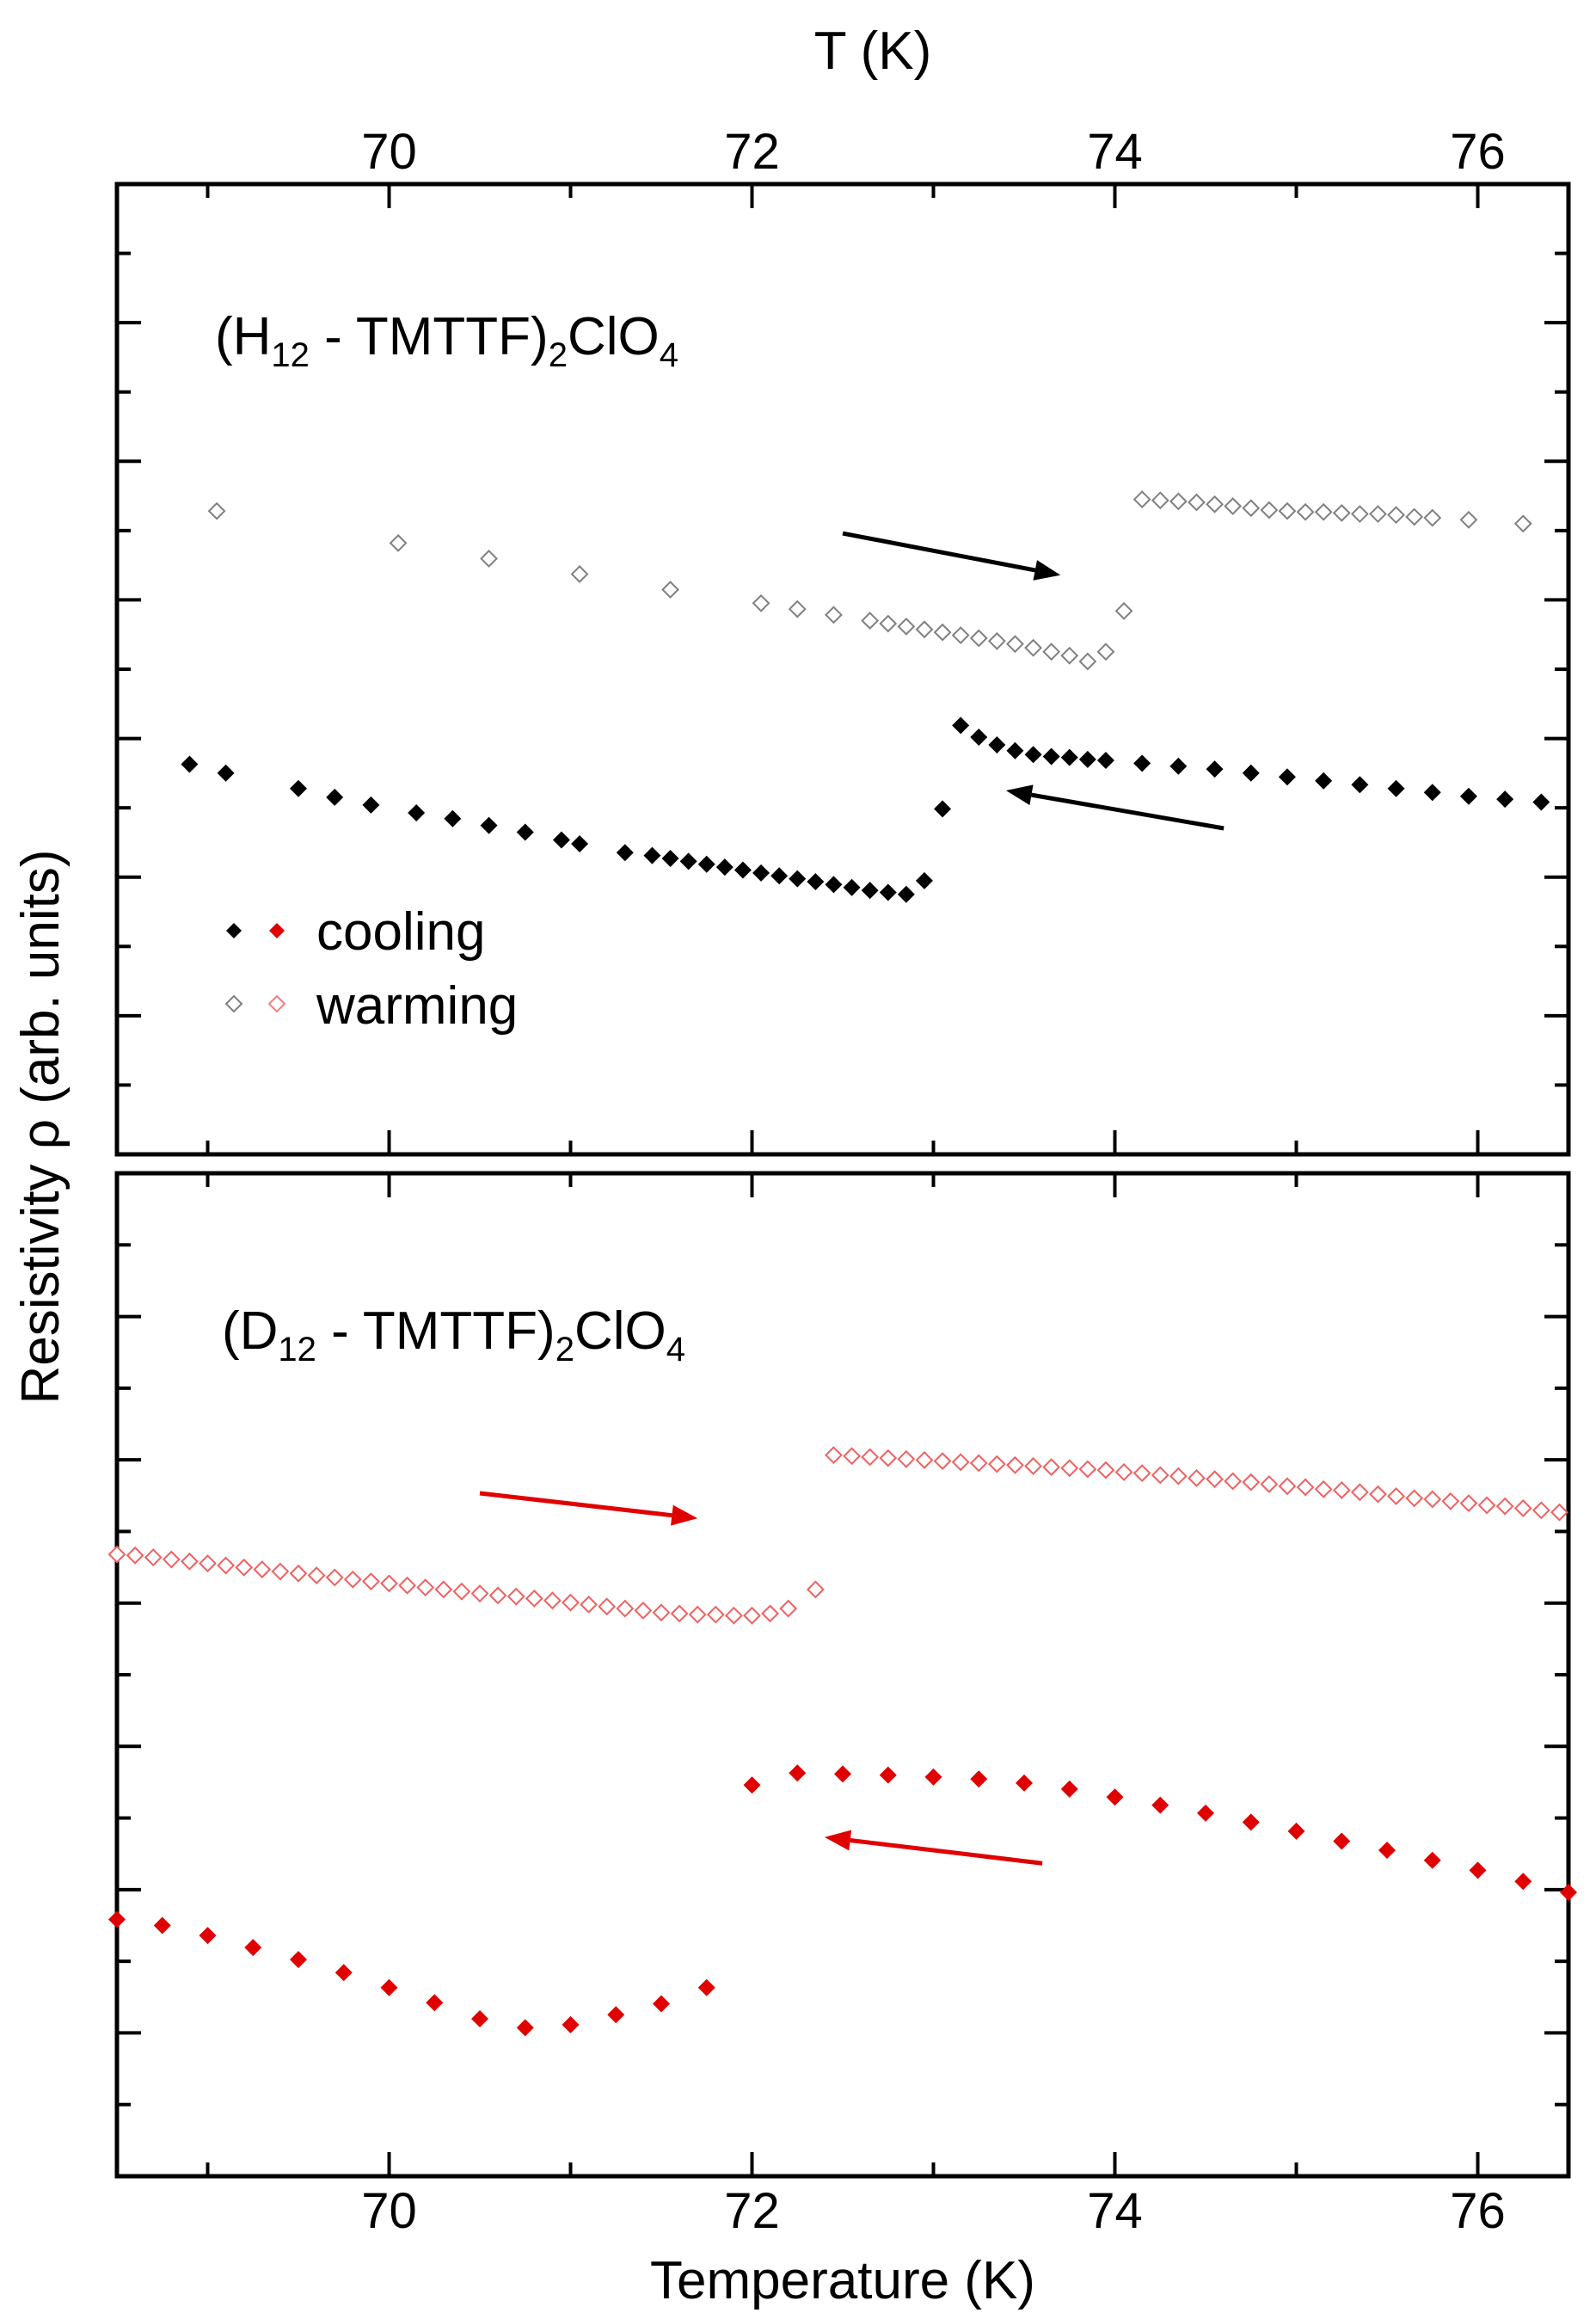 The image size is (1596, 2319). Describe the element at coordinates (837, 1536) in the screenshot. I see `series-warming` at that location.